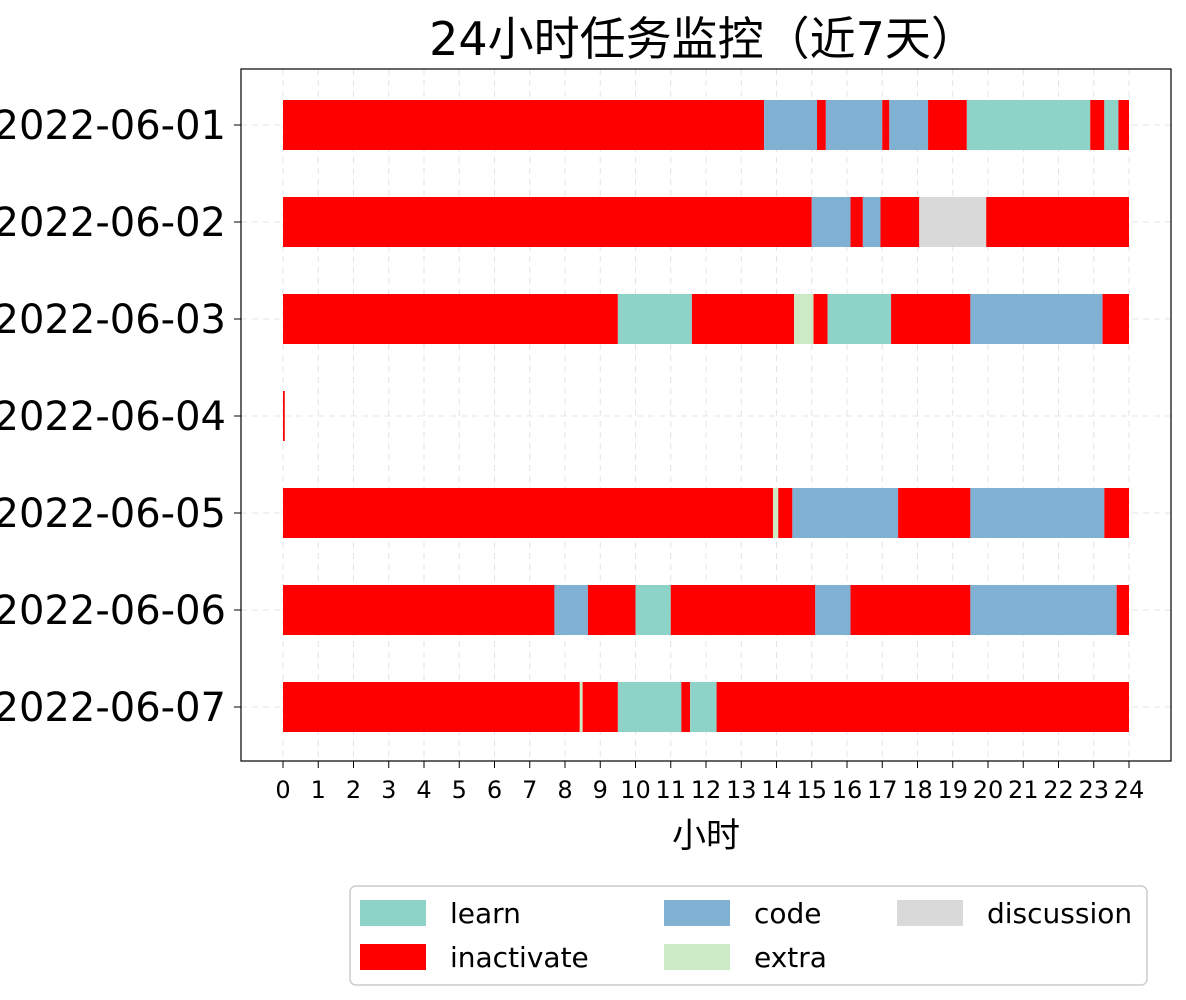  Describe the element at coordinates (953, 222) in the screenshot. I see `bar-segment-discussion` at that location.